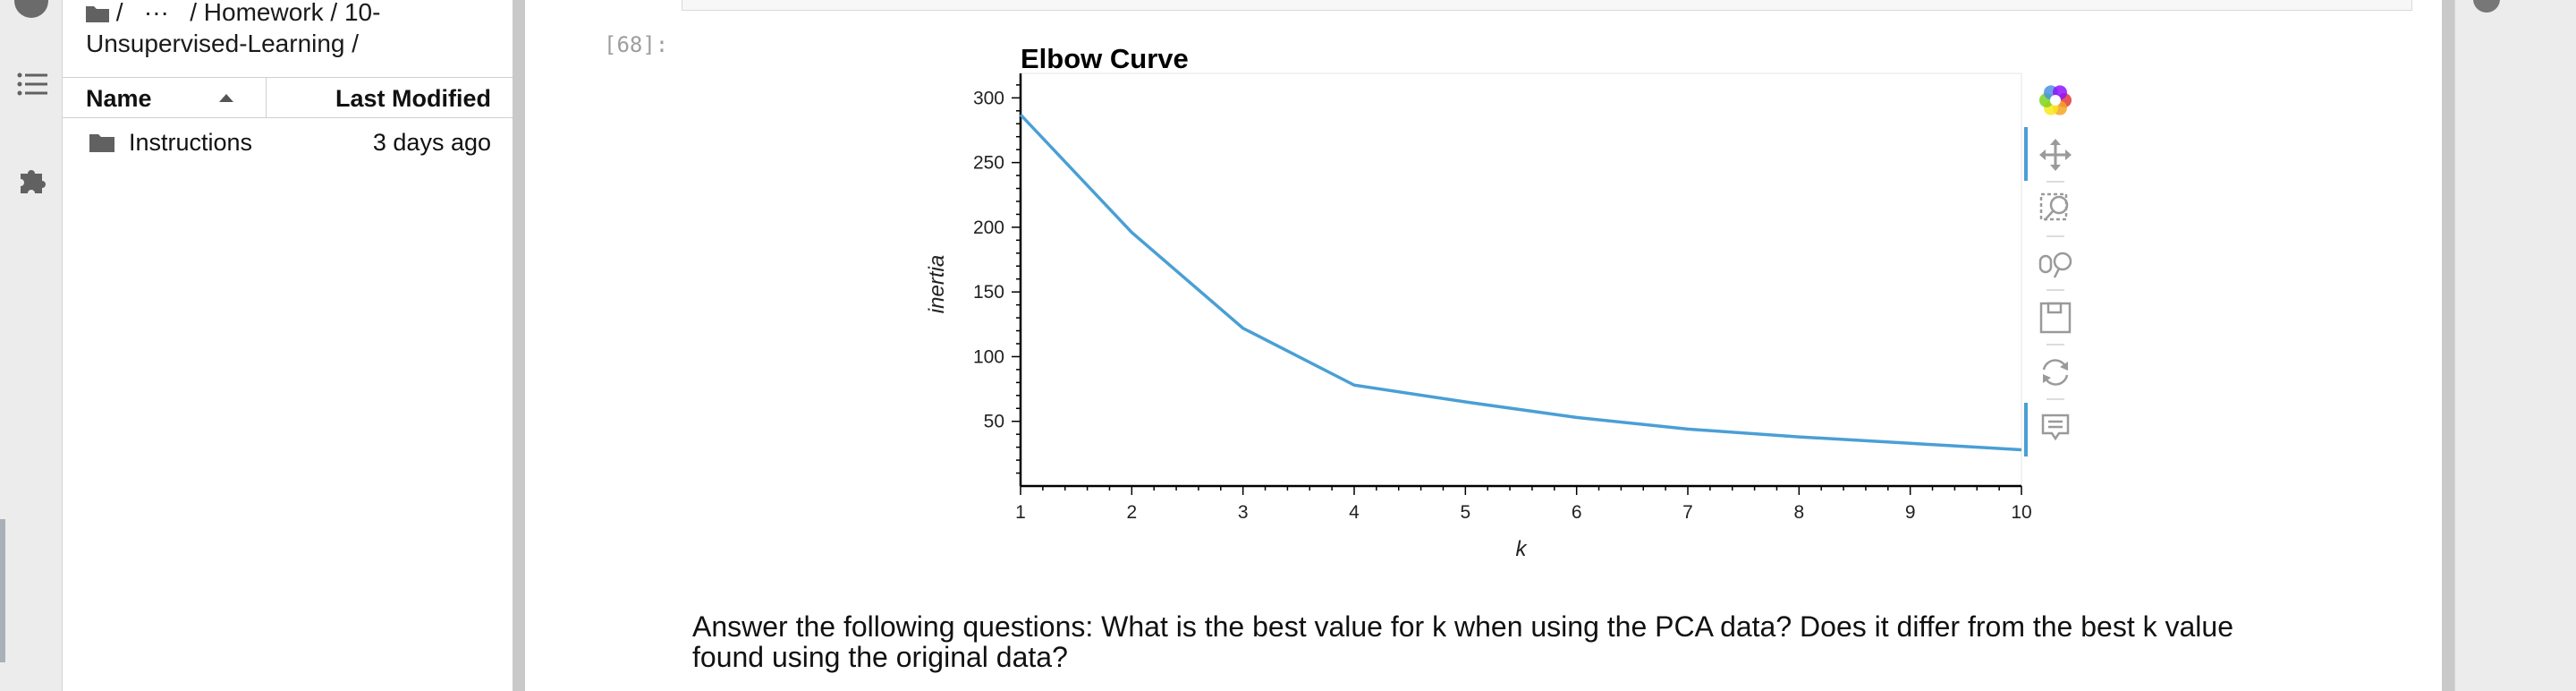 The width and height of the screenshot is (2576, 691). I want to click on column-divider, so click(266, 97).